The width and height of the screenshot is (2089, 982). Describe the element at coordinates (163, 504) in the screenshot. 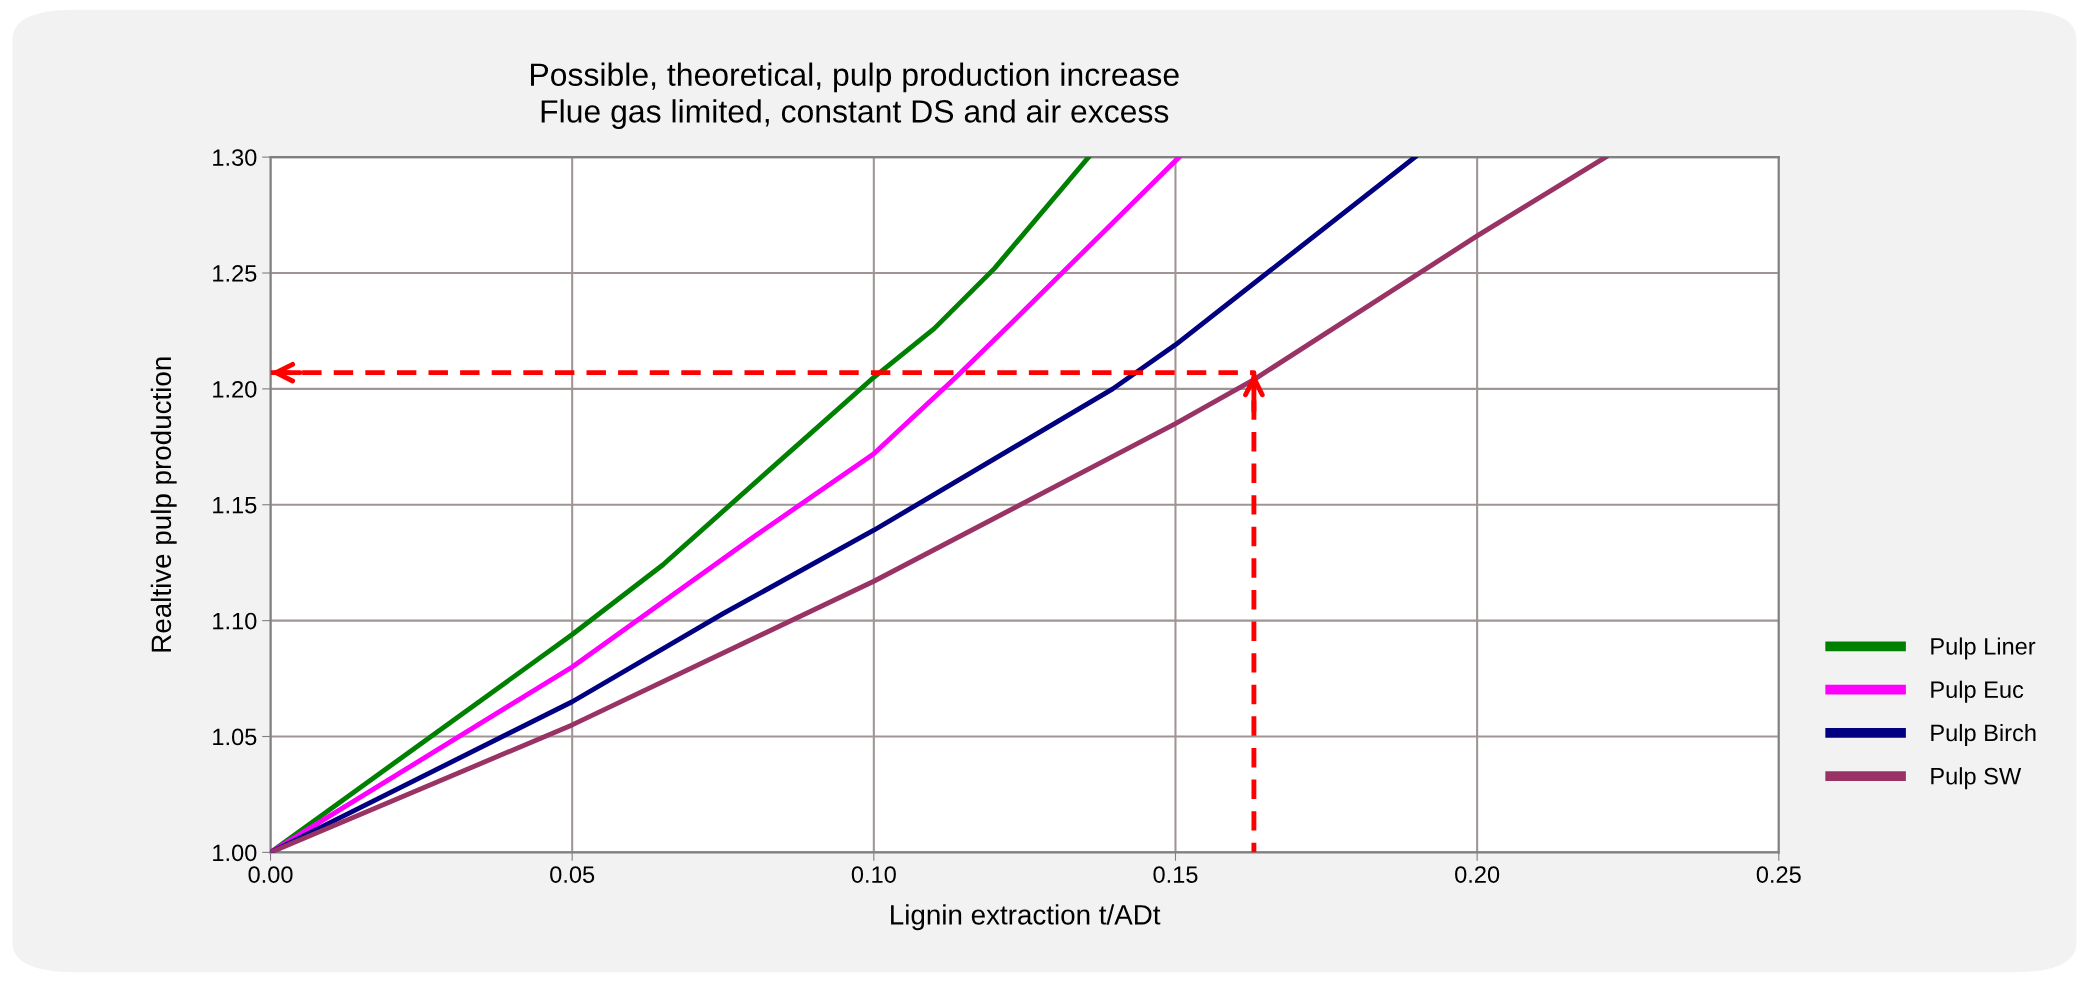

I see `y-axis-title: Realtive pulp production` at that location.